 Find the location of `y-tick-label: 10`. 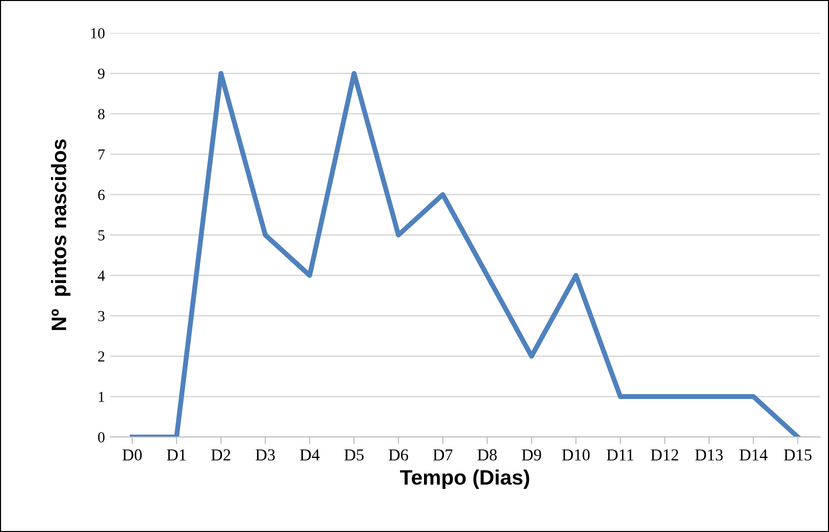

y-tick-label: 10 is located at coordinates (98, 33).